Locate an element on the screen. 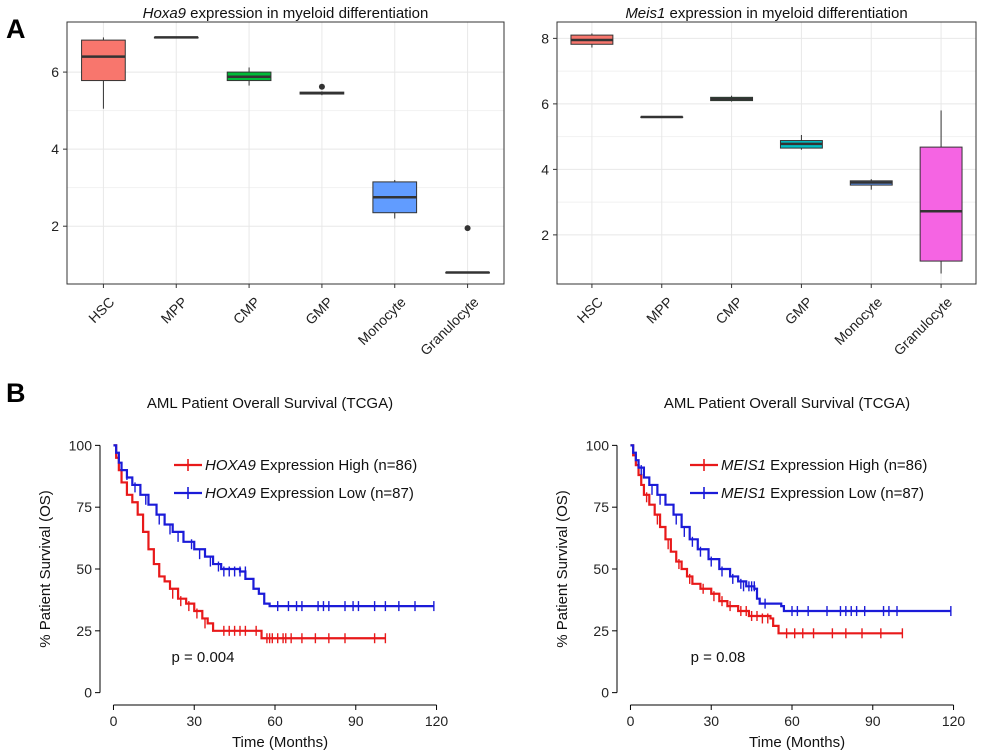 This screenshot has height=752, width=985. survival-curve-low is located at coordinates (790, 528).